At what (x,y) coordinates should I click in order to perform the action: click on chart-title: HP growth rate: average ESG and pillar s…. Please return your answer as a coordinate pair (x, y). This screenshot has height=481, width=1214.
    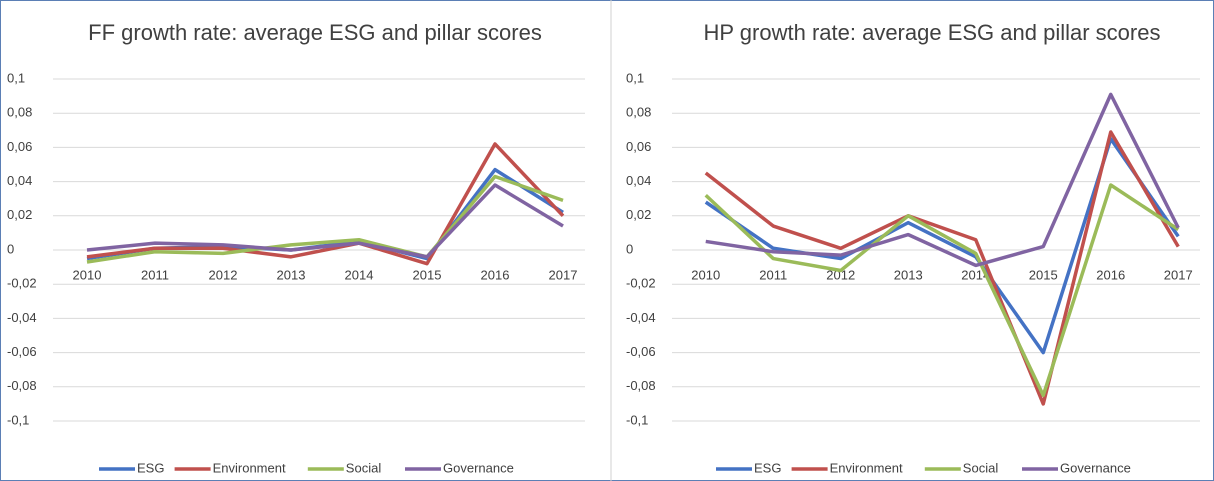
    Looking at the image, I should click on (932, 32).